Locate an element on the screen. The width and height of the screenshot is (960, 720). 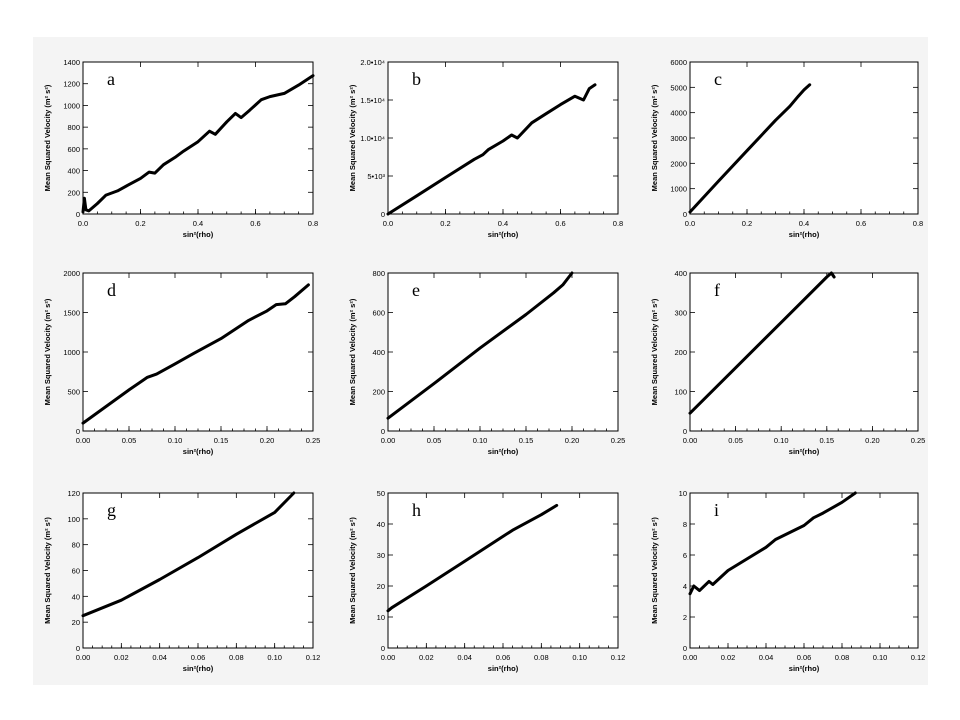
y-tick-label: 5000 is located at coordinates (678, 87).